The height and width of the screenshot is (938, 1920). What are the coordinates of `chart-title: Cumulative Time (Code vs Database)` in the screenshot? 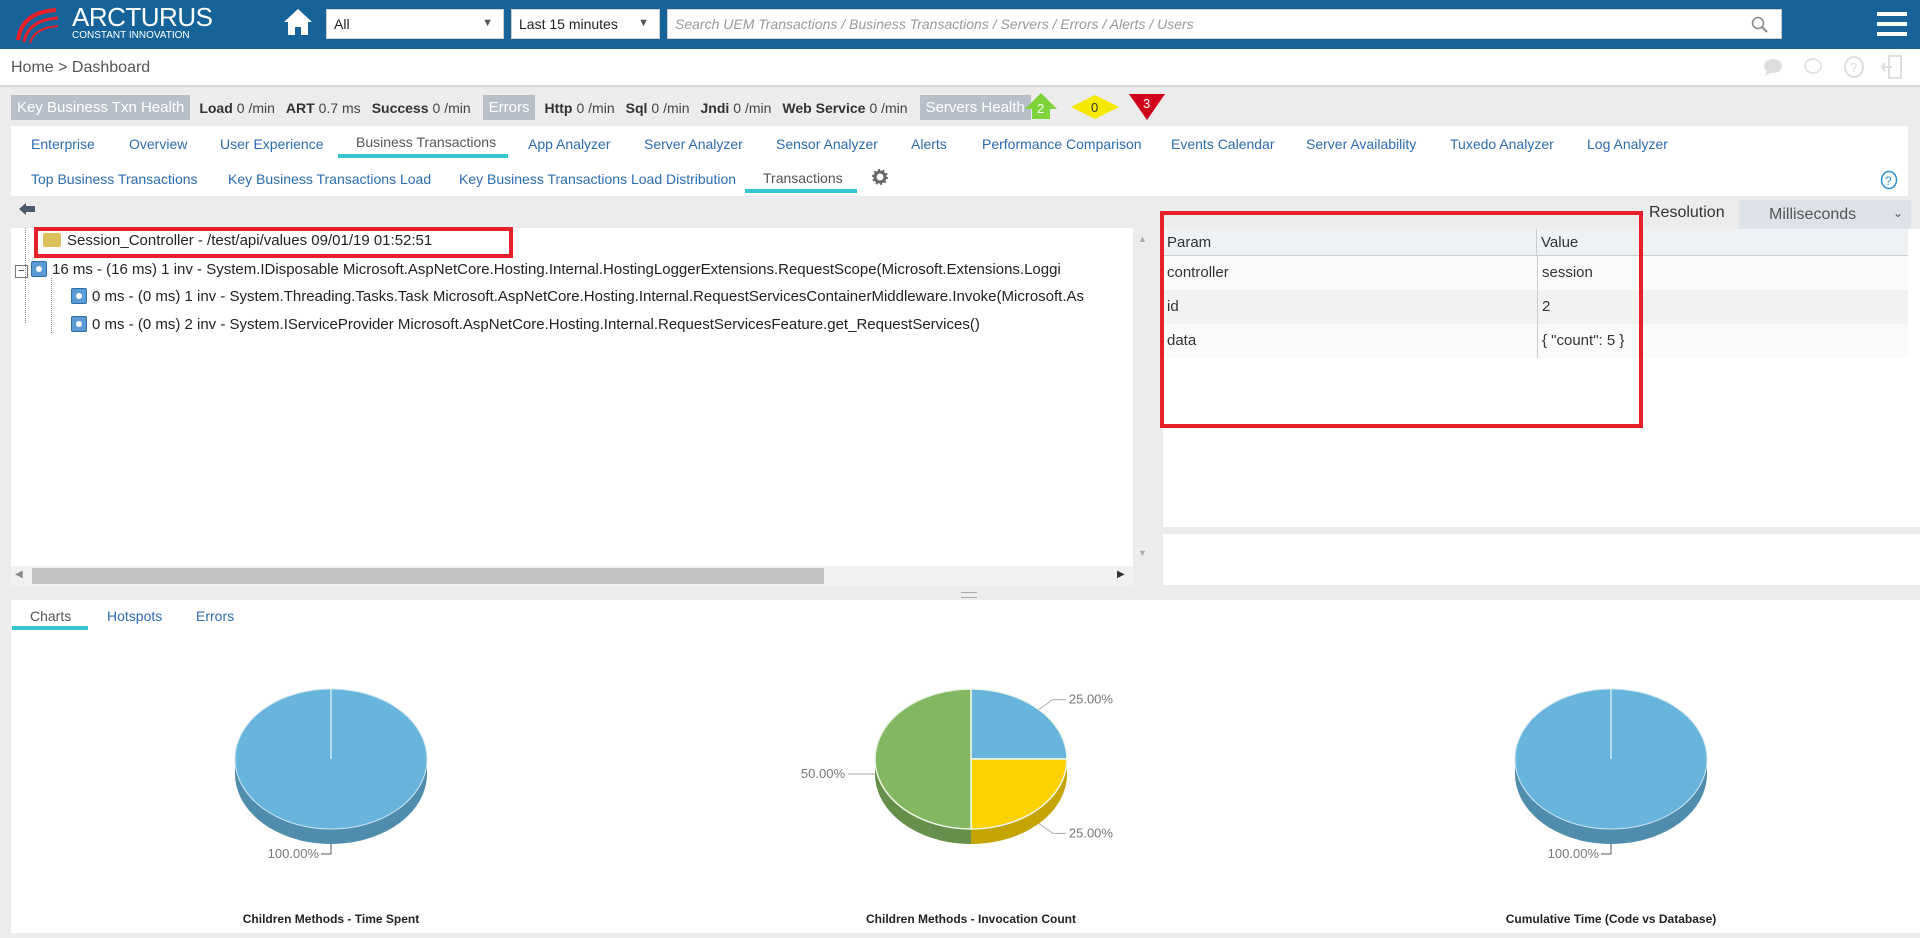 It's located at (1611, 919).